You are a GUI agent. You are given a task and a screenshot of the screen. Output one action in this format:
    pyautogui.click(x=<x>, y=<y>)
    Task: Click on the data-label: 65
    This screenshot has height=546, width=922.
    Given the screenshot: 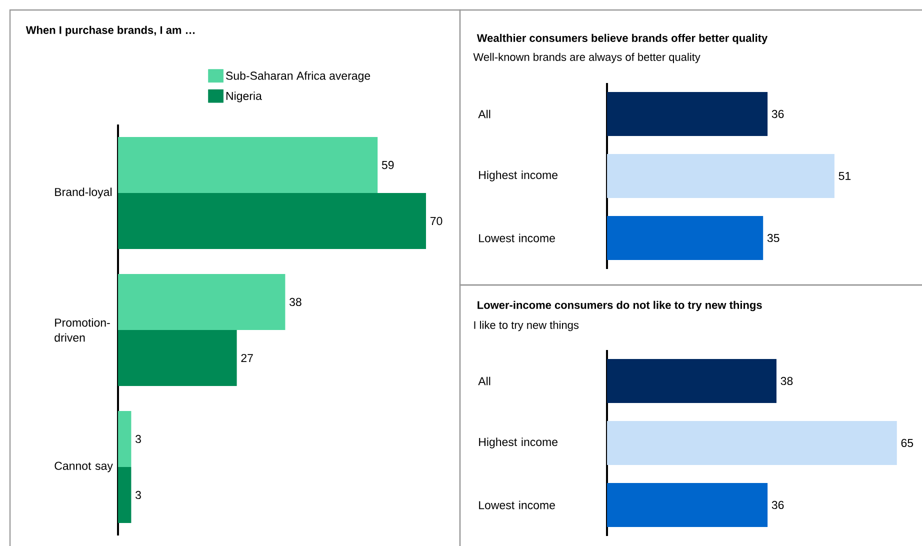 What is the action you would take?
    pyautogui.click(x=907, y=443)
    